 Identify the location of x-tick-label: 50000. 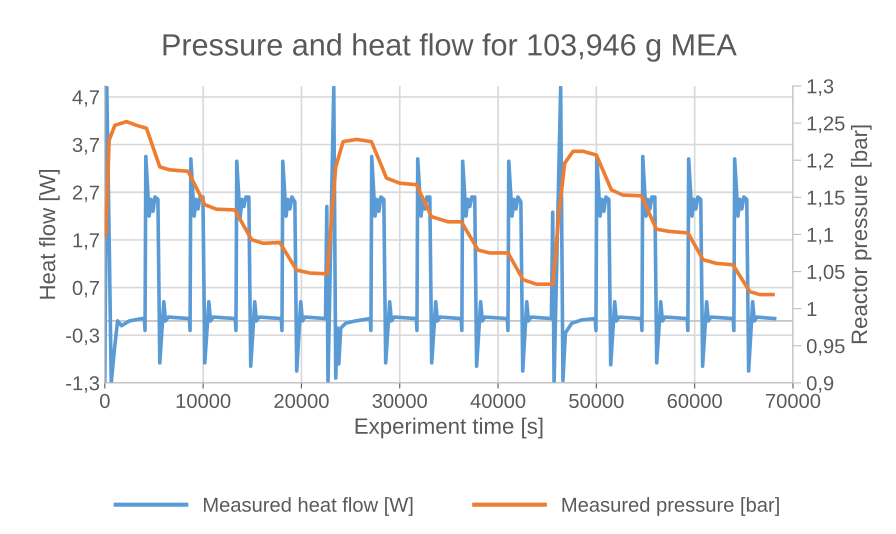
(596, 401).